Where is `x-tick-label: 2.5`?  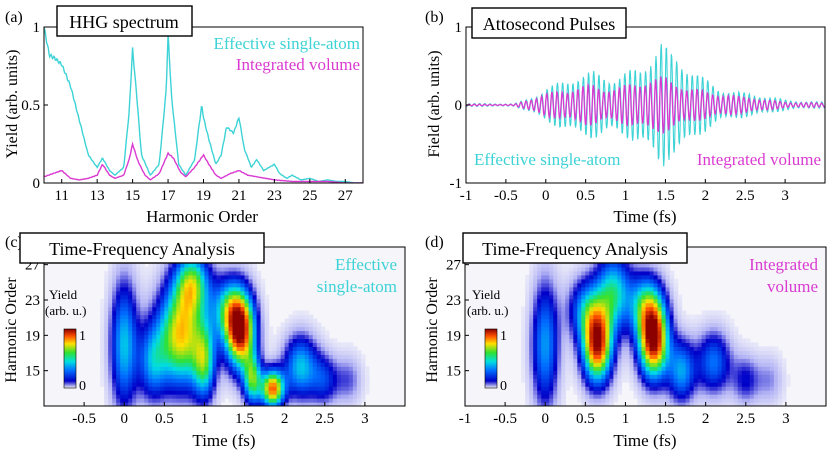
x-tick-label: 2.5 is located at coordinates (745, 419).